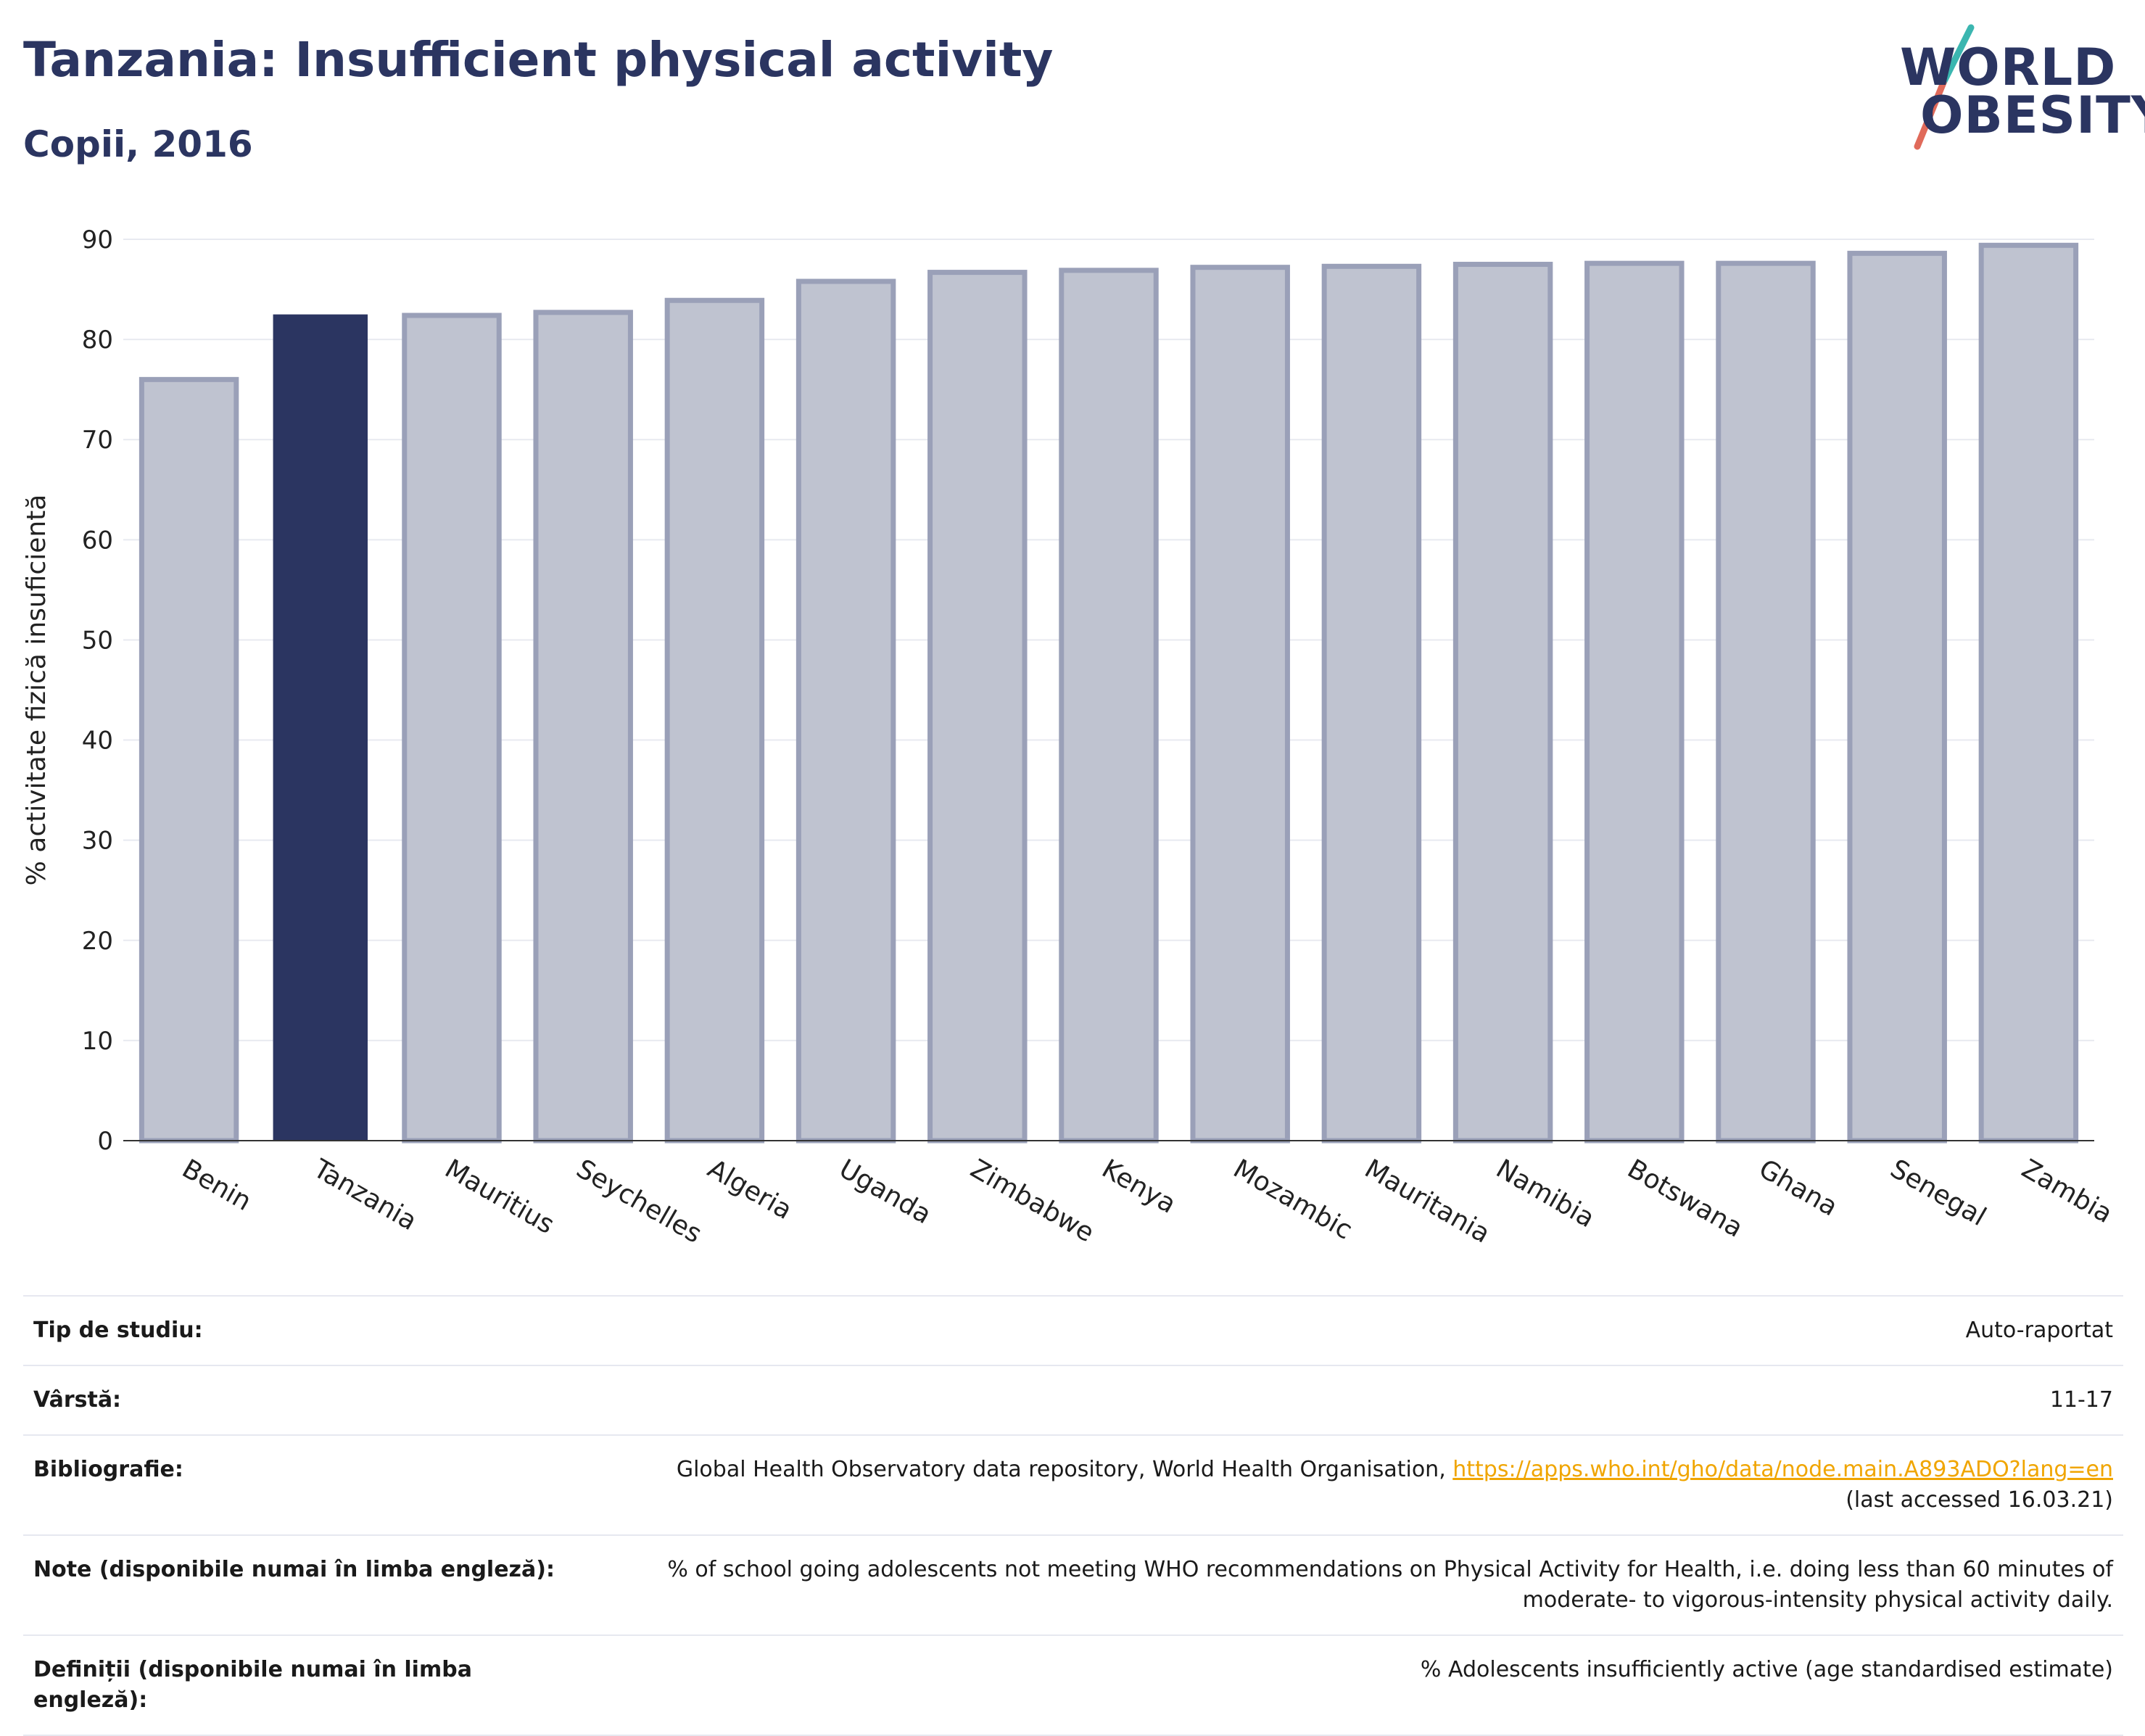  Describe the element at coordinates (98, 240) in the screenshot. I see `y-tick-label: 90` at that location.